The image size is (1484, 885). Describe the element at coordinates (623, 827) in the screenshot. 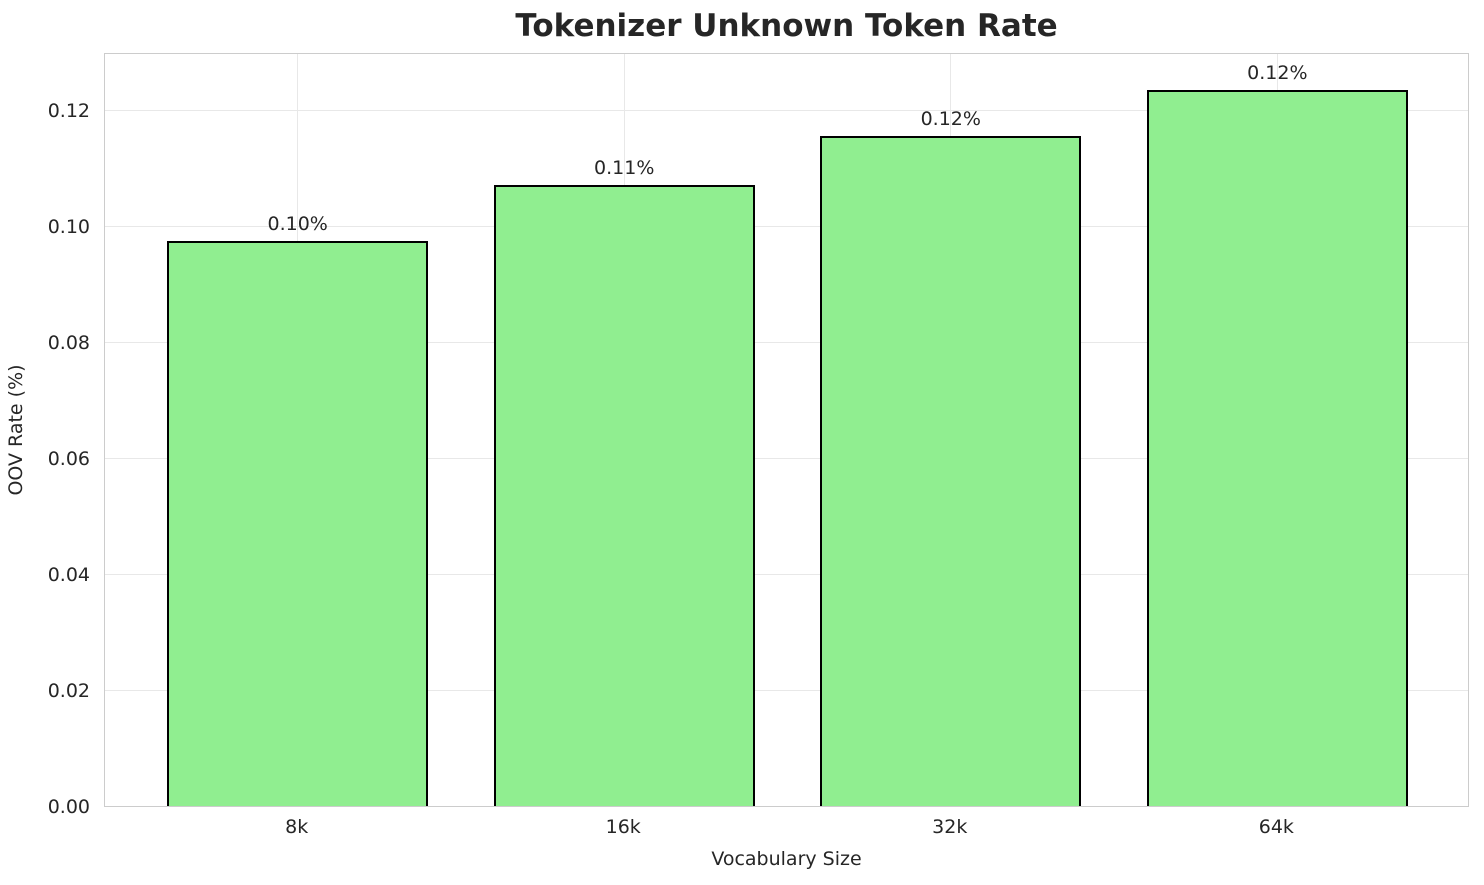

I see `x-tick-label-16k: 16k` at that location.